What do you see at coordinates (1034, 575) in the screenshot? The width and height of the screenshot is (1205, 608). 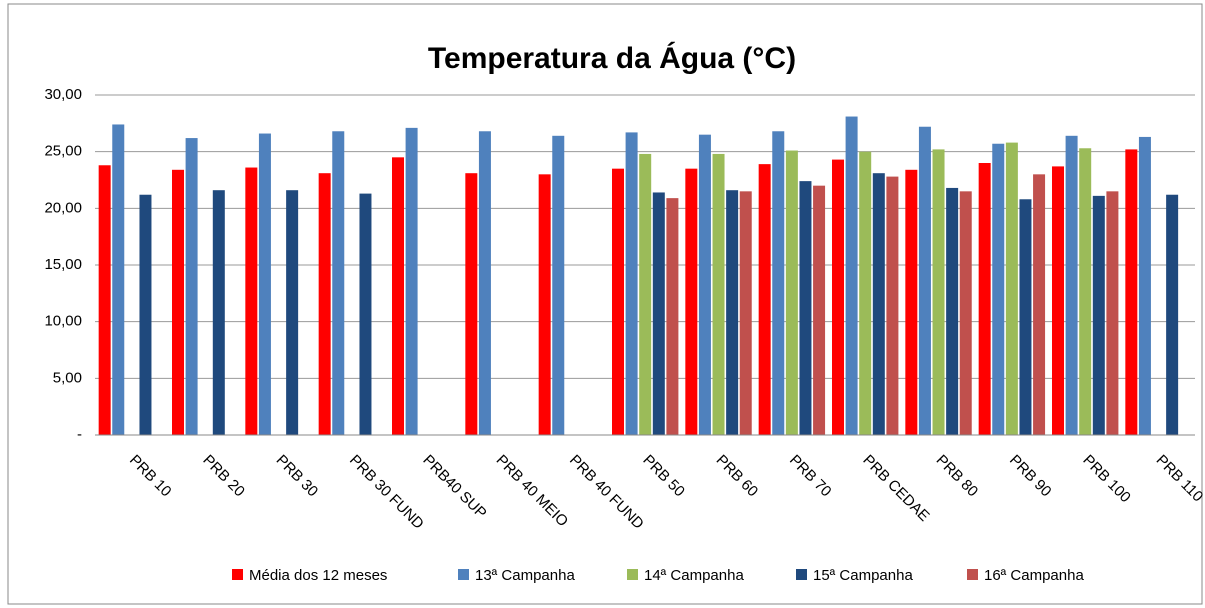 I see `legend-label: 16ª Campanha` at bounding box center [1034, 575].